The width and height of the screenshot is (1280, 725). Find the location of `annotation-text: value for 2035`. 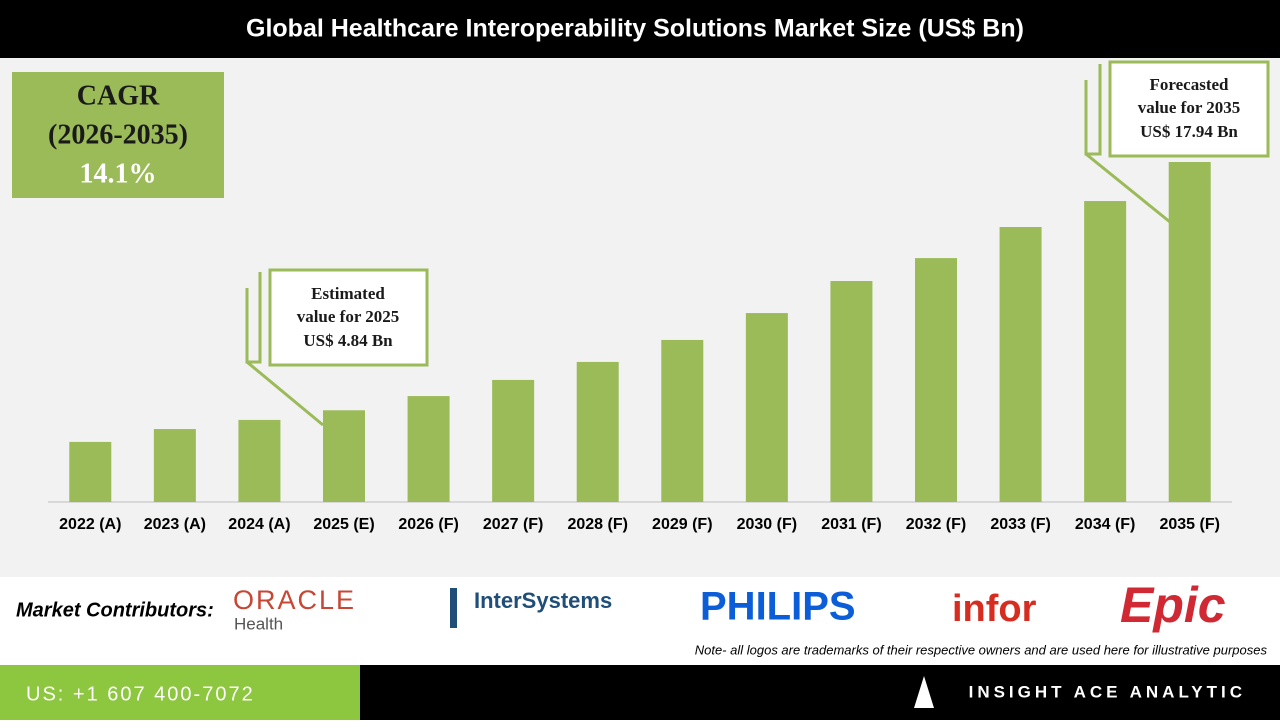

annotation-text: value for 2035 is located at coordinates (1189, 107).